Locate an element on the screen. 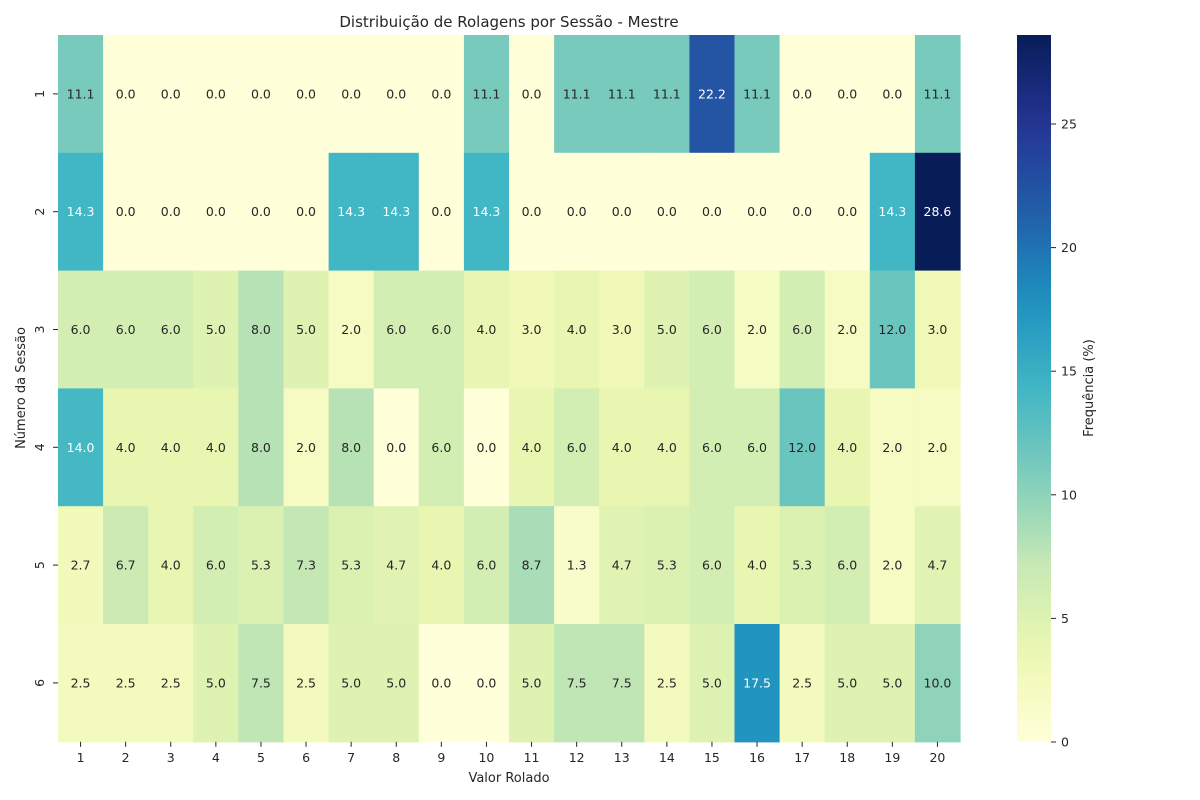 The image size is (1200, 800). cell-value-label: 4.7 is located at coordinates (396, 565).